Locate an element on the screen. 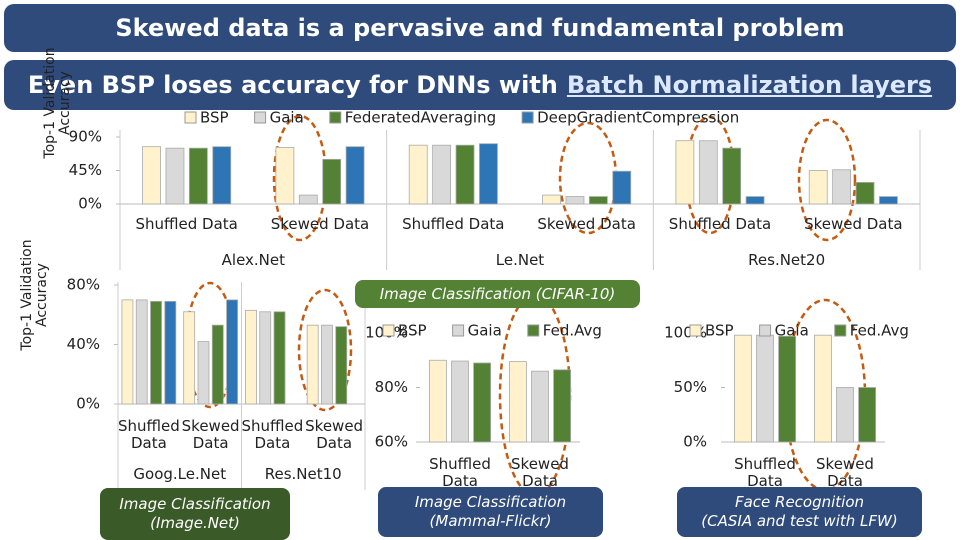  caption: Image Classification (Image.Net) is located at coordinates (195, 514).